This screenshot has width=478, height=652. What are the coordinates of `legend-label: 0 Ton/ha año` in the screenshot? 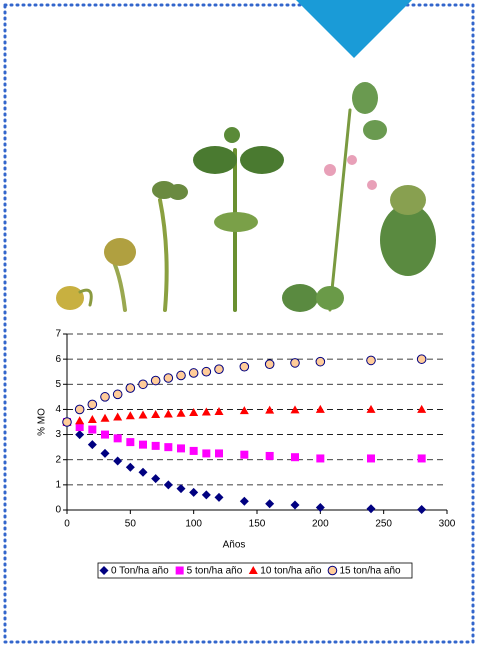 It's located at (140, 571).